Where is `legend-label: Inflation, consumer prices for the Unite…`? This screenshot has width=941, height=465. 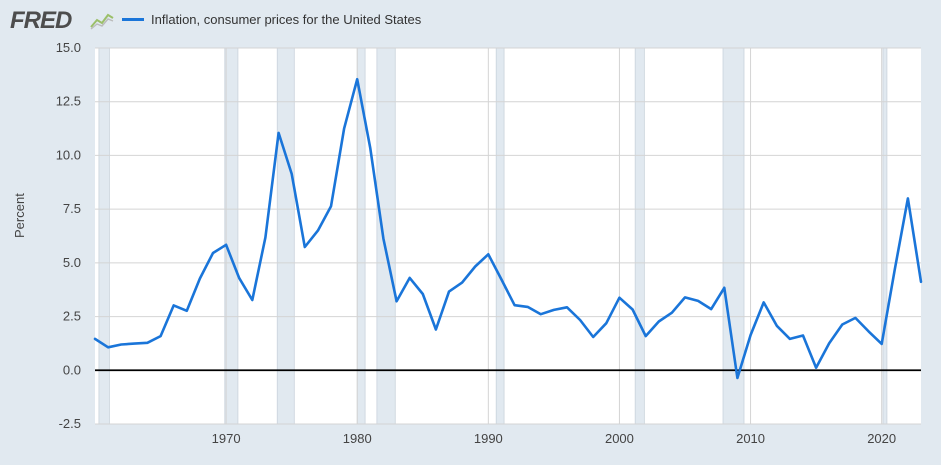 legend-label: Inflation, consumer prices for the Unite… is located at coordinates (286, 19).